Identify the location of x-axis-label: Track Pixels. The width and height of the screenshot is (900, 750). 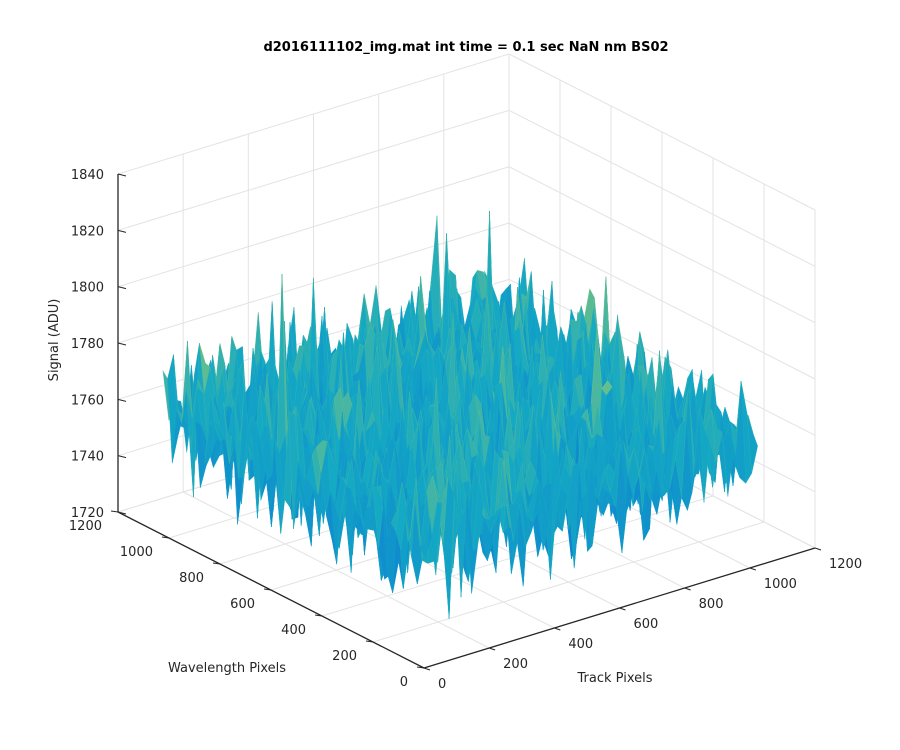
(615, 678).